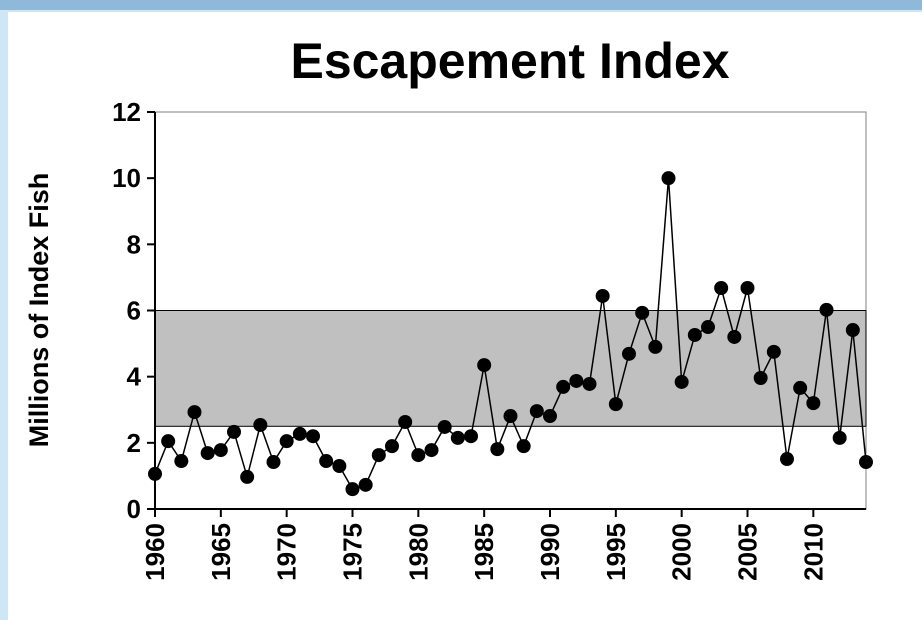  What do you see at coordinates (134, 509) in the screenshot?
I see `y-tick-label: 0` at bounding box center [134, 509].